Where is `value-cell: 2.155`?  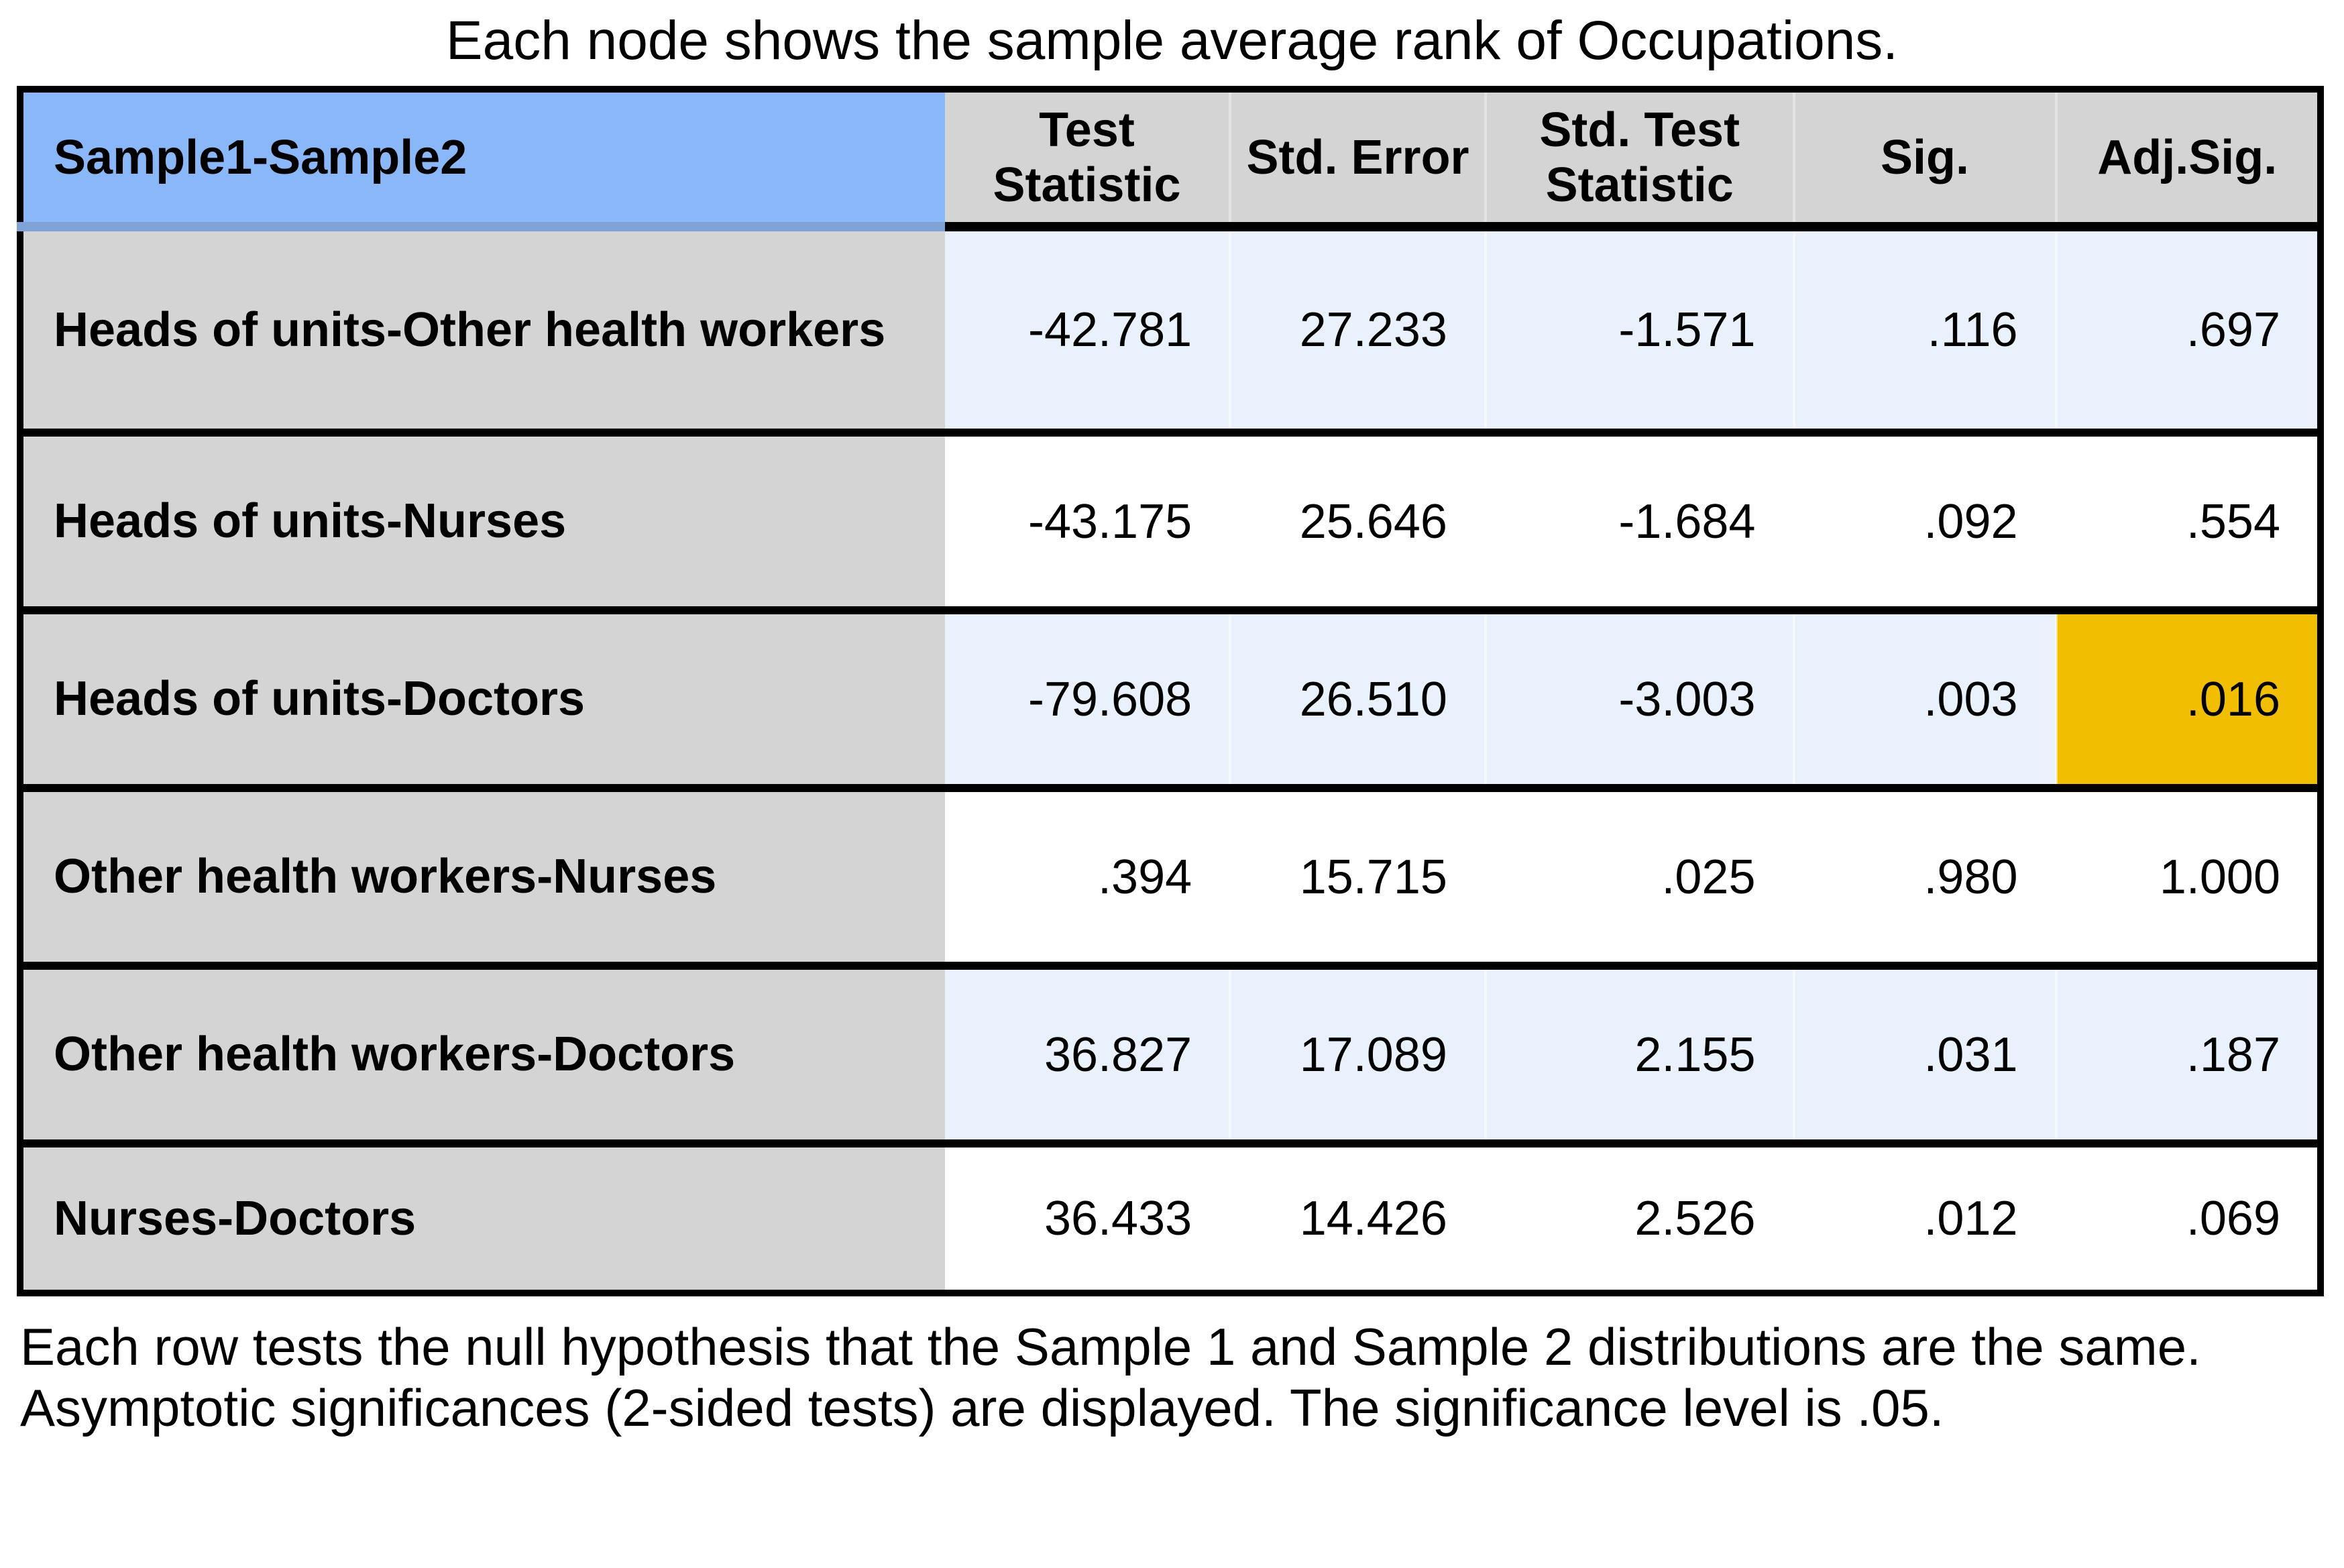
value-cell: 2.155 is located at coordinates (1639, 1052).